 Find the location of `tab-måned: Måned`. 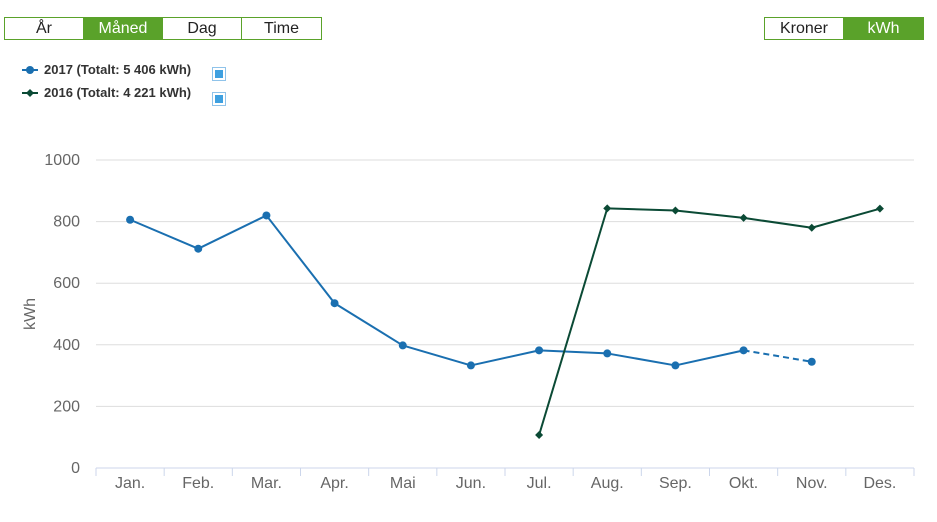

tab-måned: Måned is located at coordinates (123, 28).